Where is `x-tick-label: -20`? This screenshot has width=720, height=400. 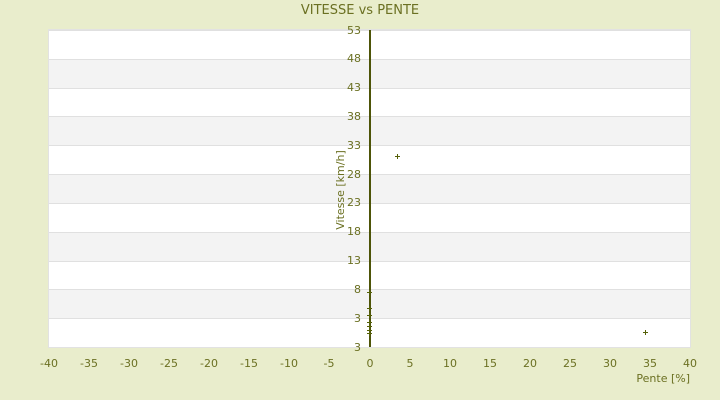
x-tick-label: -20 is located at coordinates (209, 363).